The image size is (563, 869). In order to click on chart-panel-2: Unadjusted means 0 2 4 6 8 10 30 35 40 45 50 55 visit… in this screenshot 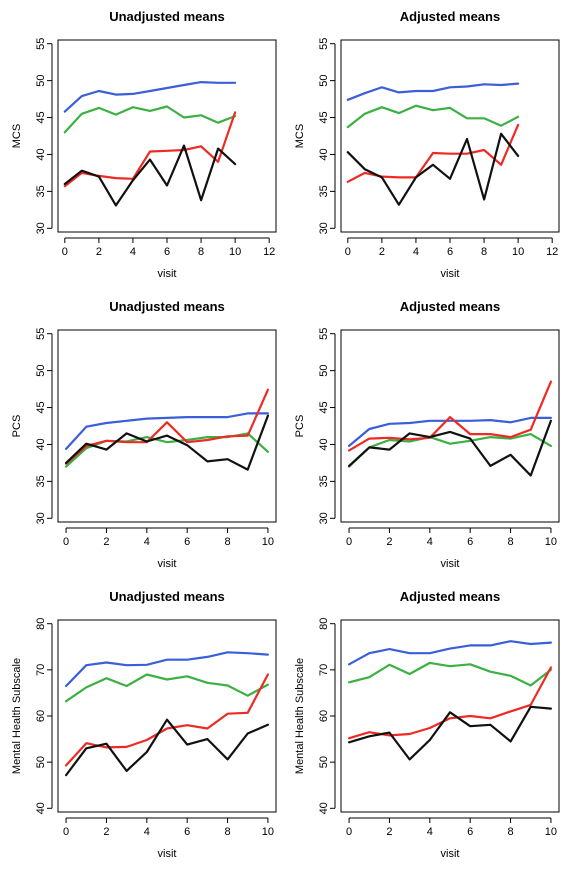, I will do `click(144, 434)`.